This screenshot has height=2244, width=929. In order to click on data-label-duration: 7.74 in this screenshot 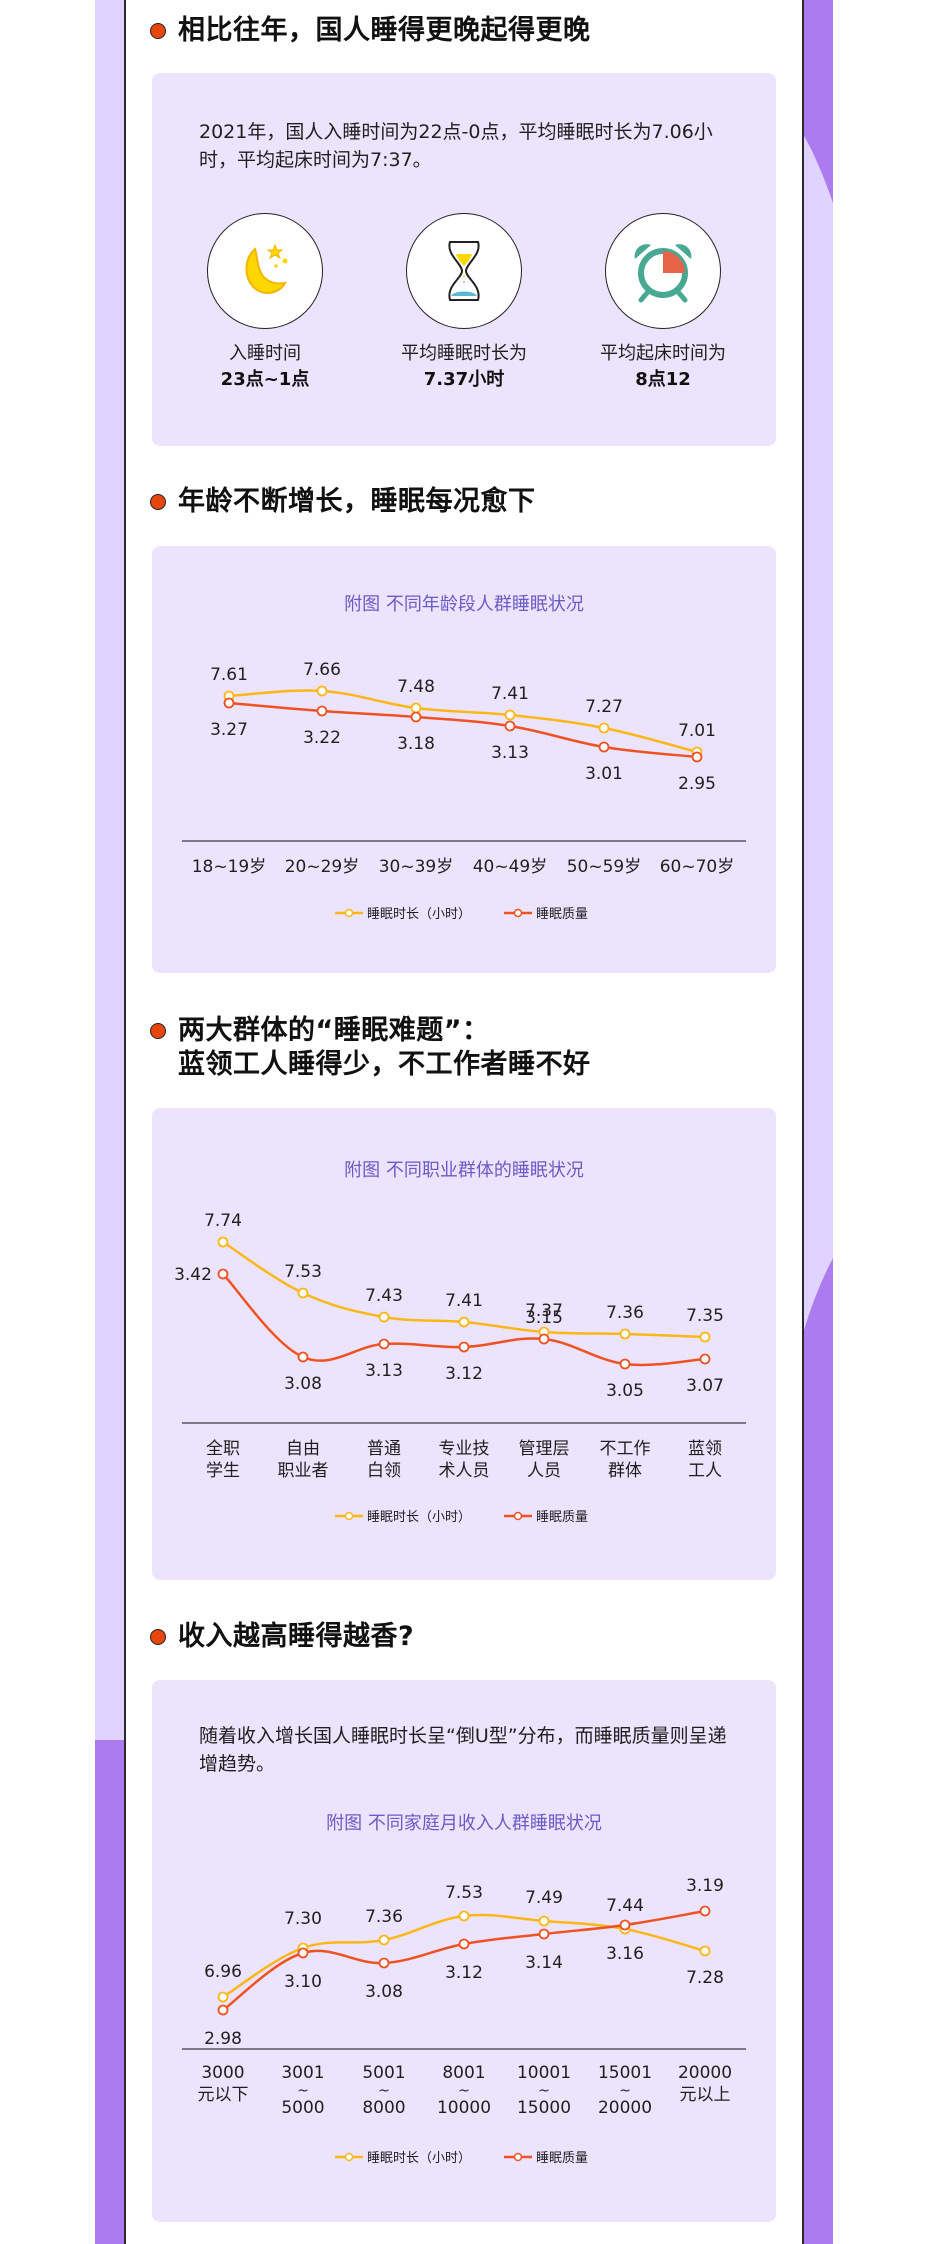, I will do `click(223, 1221)`.